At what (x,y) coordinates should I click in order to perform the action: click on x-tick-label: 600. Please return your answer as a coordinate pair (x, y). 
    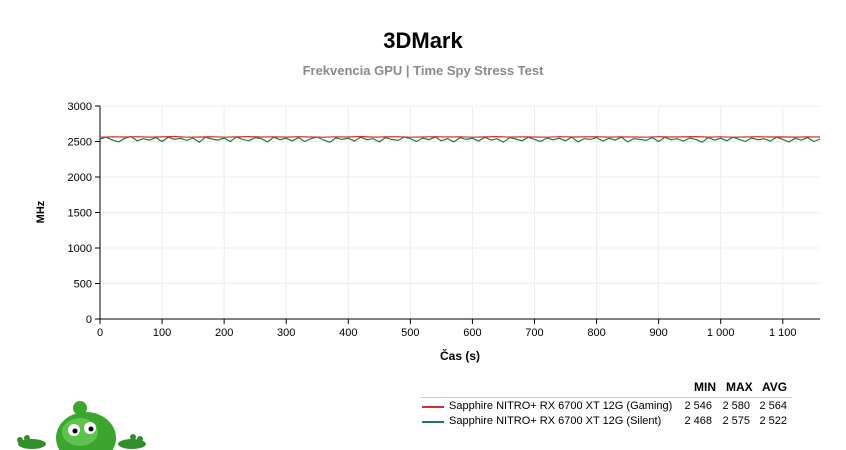
    Looking at the image, I should click on (472, 333).